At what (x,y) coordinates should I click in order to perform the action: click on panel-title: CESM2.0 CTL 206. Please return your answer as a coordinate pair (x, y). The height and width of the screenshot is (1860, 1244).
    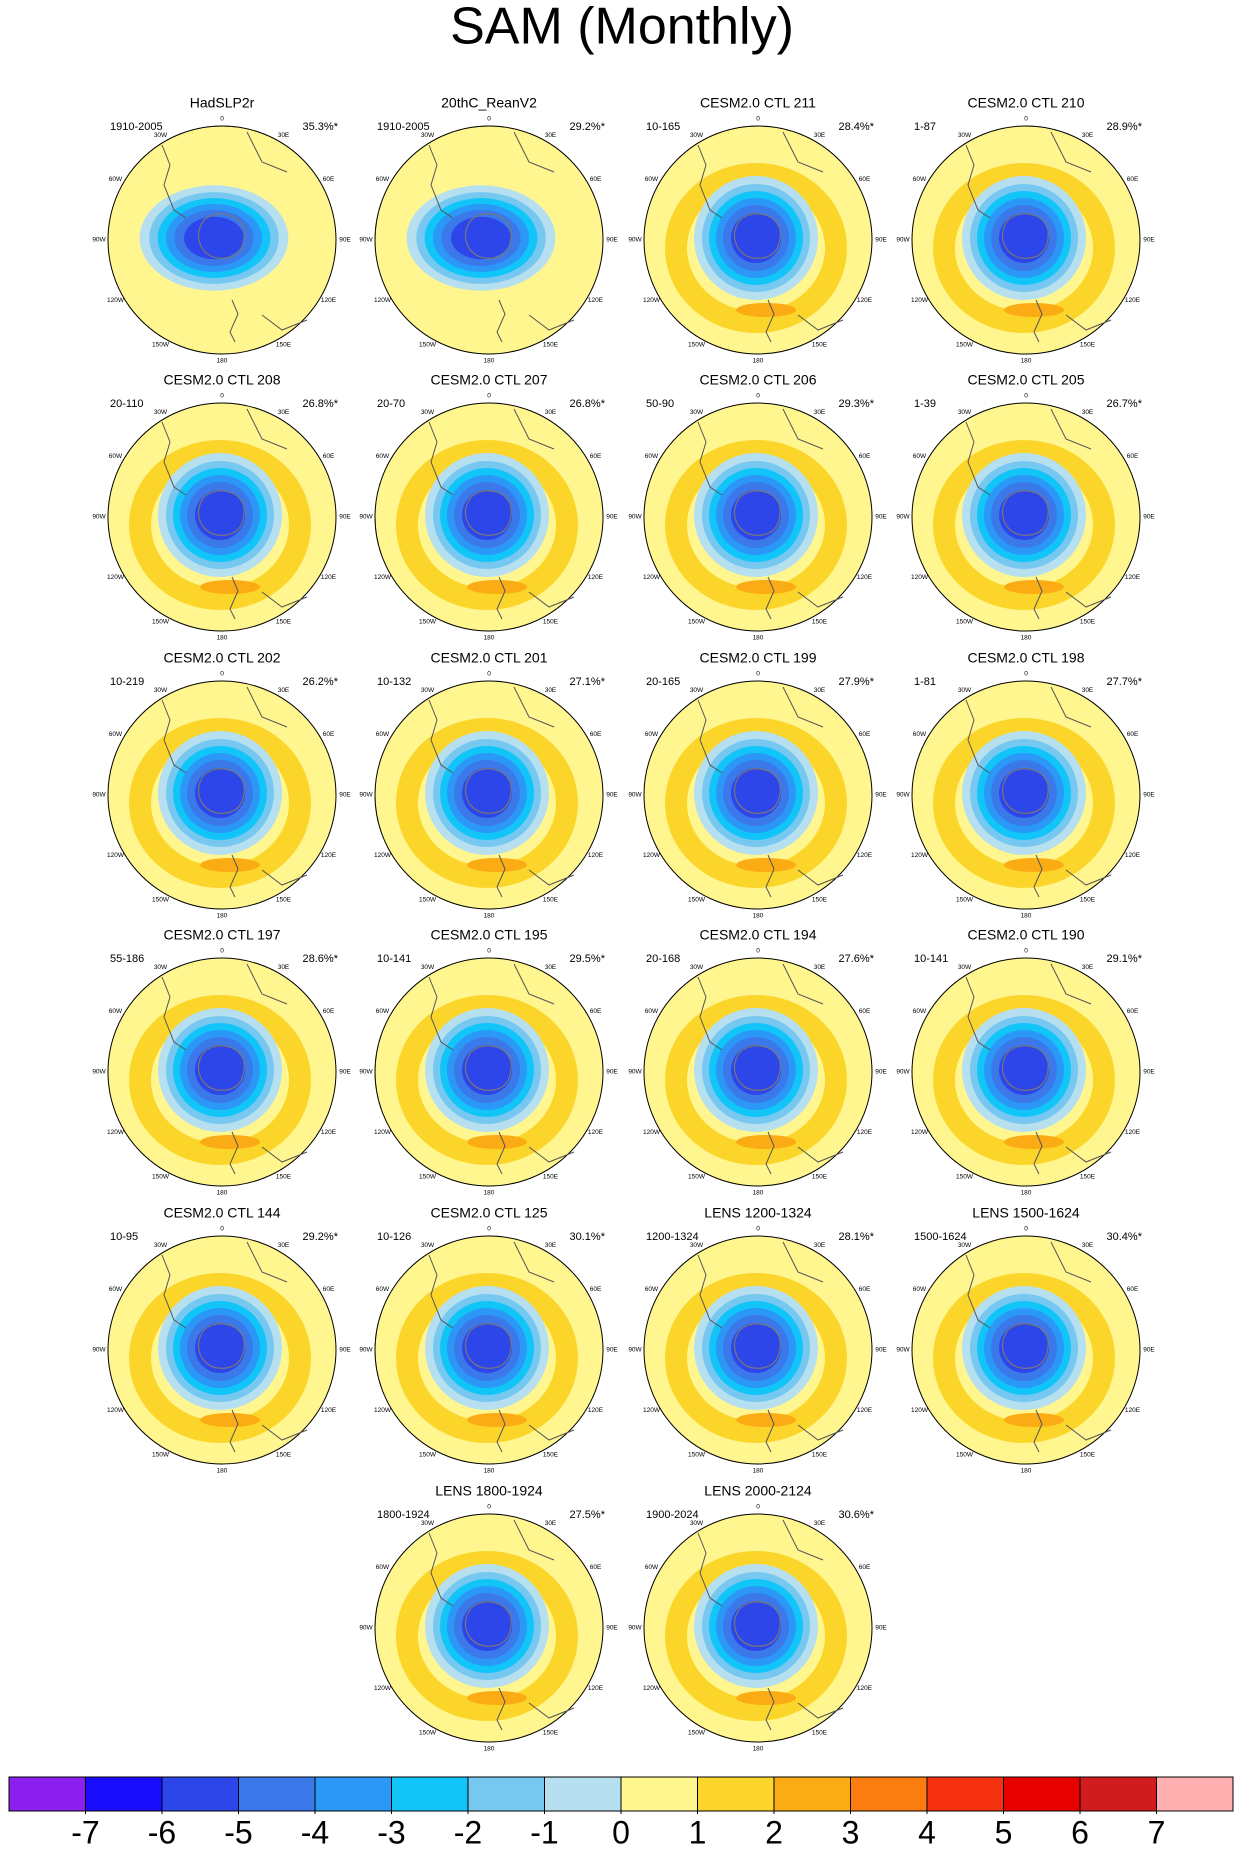
    Looking at the image, I should click on (758, 380).